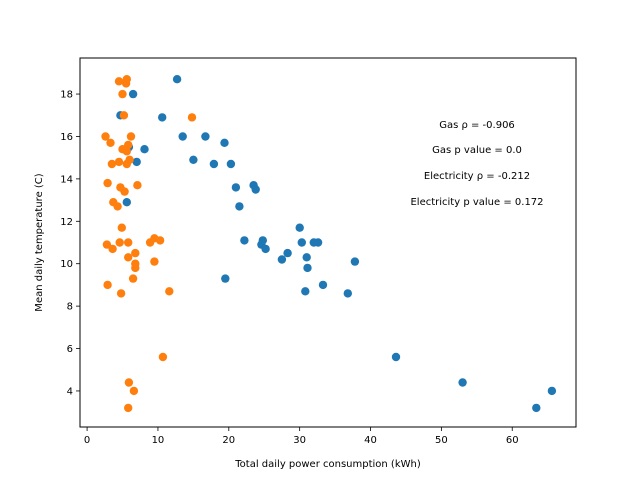  What do you see at coordinates (299, 440) in the screenshot?
I see `x-tick-label: 30` at bounding box center [299, 440].